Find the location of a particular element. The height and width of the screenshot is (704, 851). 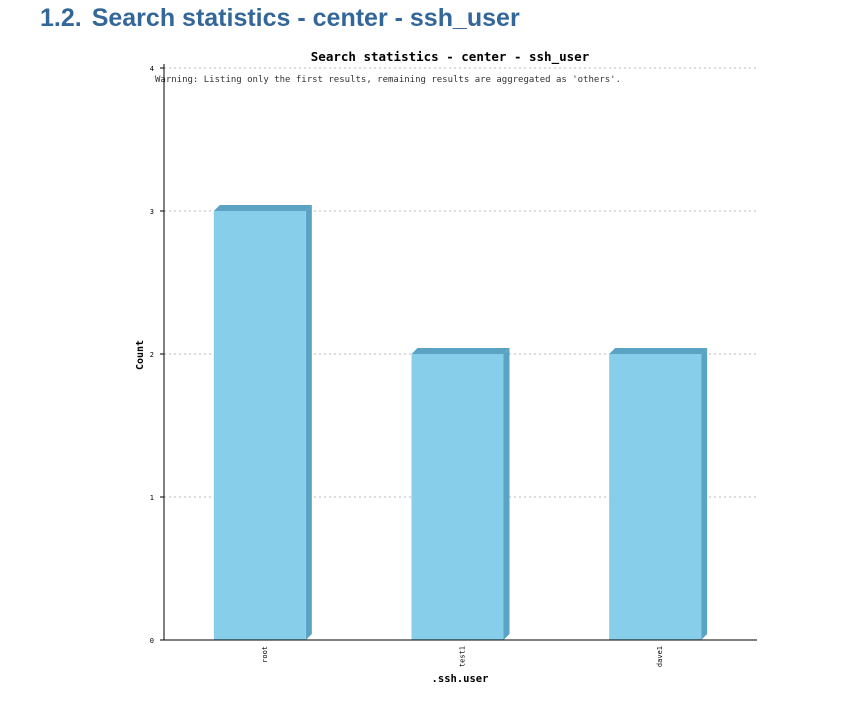

y-tick-label: 1 is located at coordinates (152, 498).